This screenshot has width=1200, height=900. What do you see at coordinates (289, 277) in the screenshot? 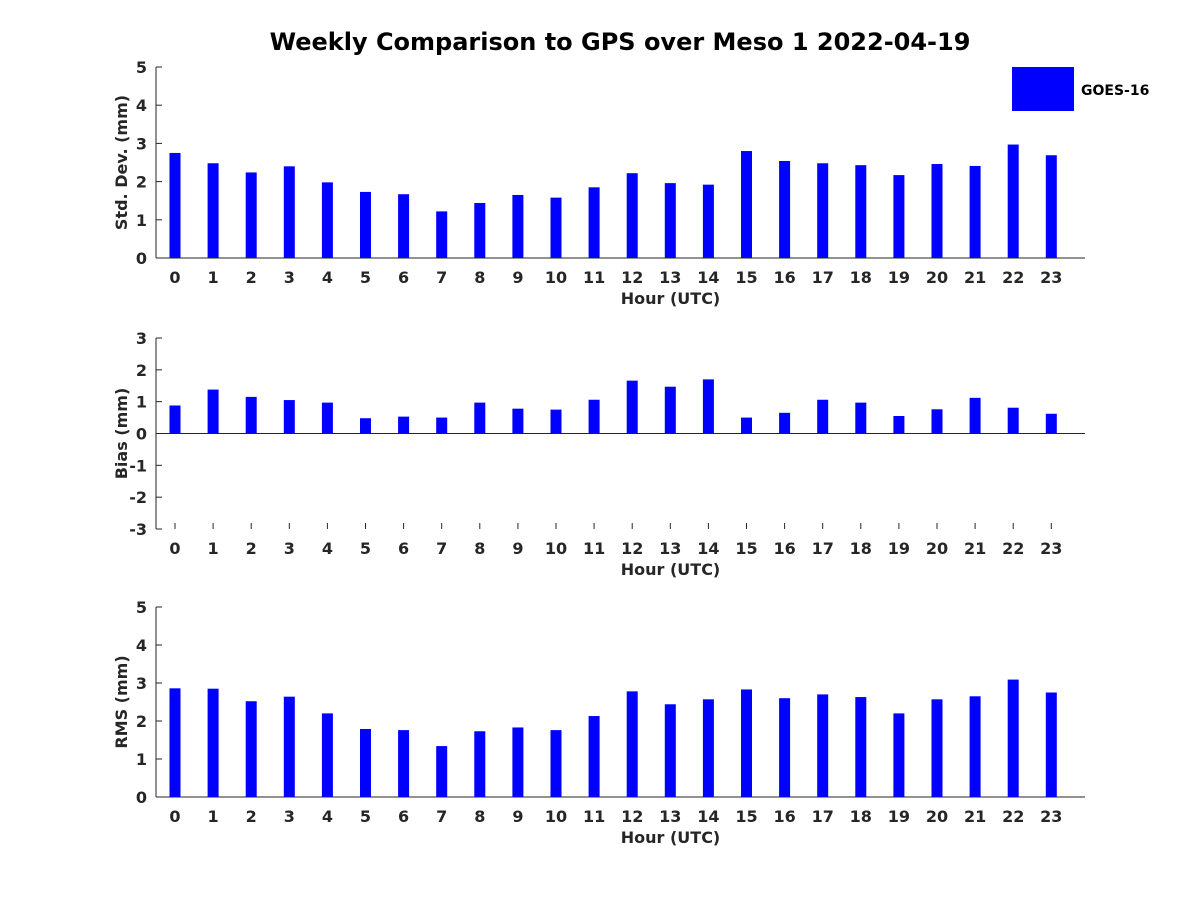
I see `std-xtick-label: 3` at bounding box center [289, 277].